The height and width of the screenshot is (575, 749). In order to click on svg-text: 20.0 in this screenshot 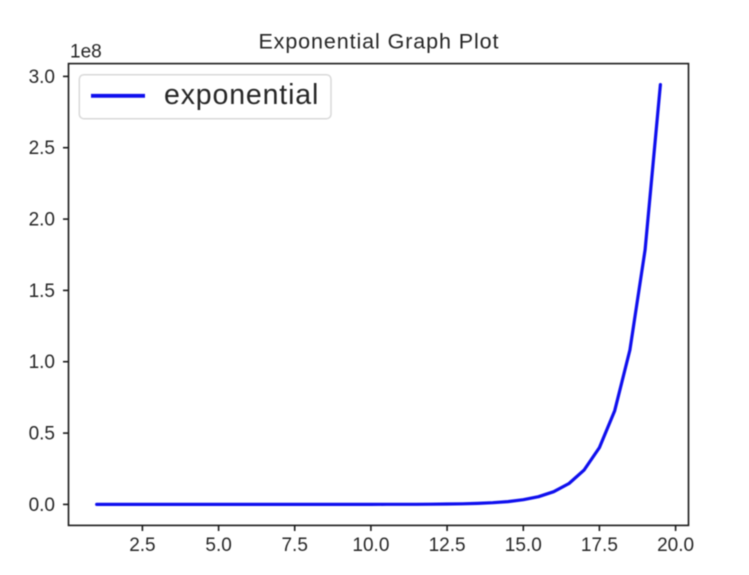, I will do `click(675, 545)`.